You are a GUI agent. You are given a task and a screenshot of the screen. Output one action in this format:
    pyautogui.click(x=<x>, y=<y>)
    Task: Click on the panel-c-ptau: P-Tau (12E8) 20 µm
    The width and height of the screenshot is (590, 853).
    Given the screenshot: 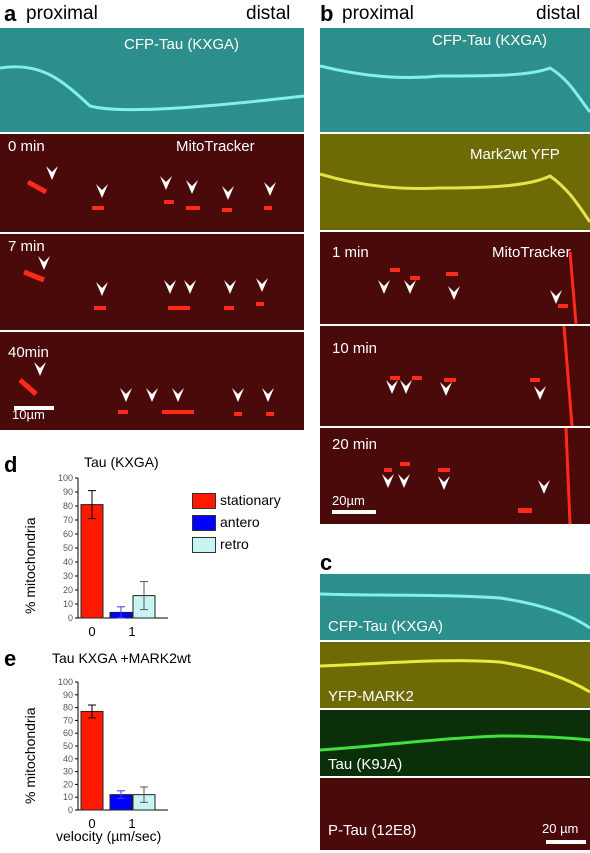 What is the action you would take?
    pyautogui.click(x=455, y=814)
    